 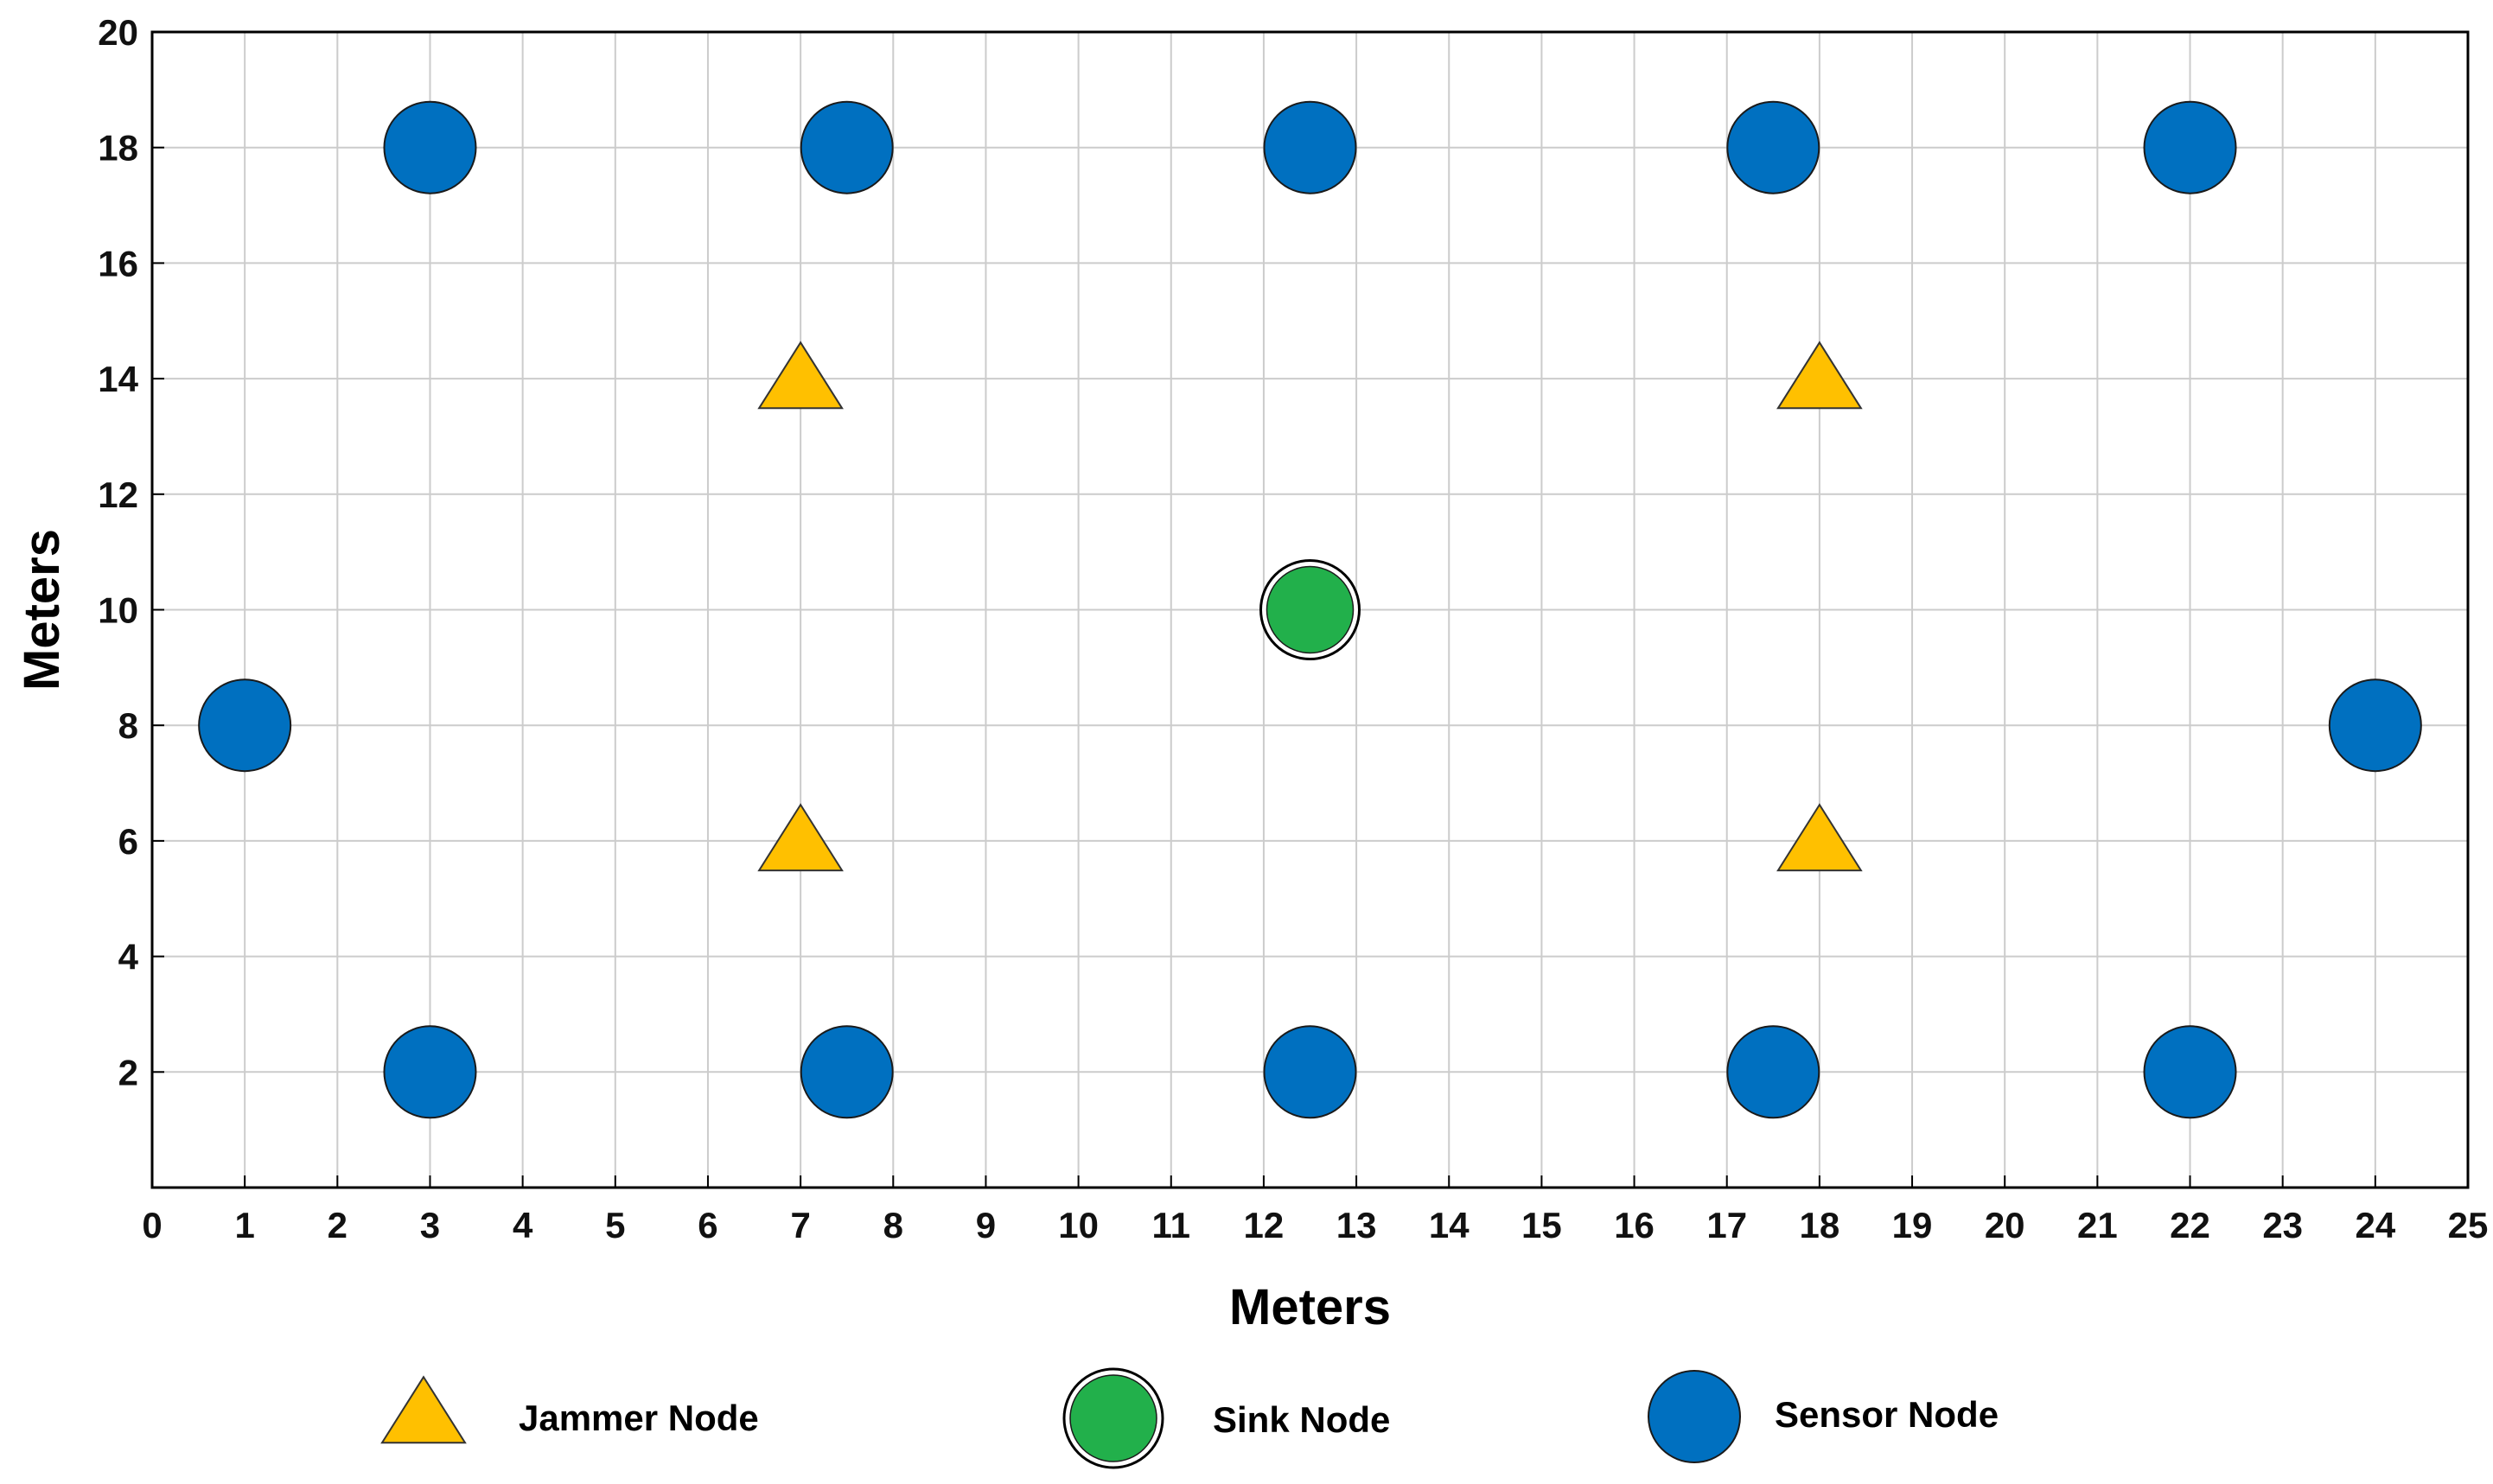 I want to click on x-tick-label: 2, so click(x=337, y=1225).